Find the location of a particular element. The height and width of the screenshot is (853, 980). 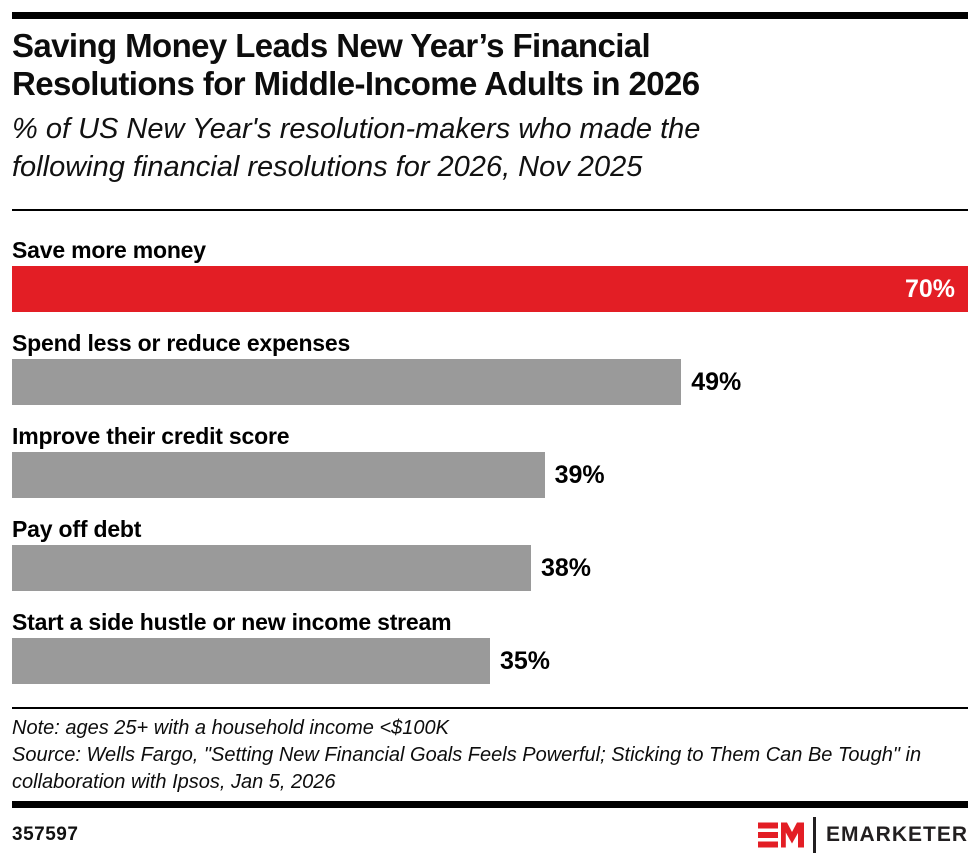

category-label: Pay off debt is located at coordinates (77, 529).